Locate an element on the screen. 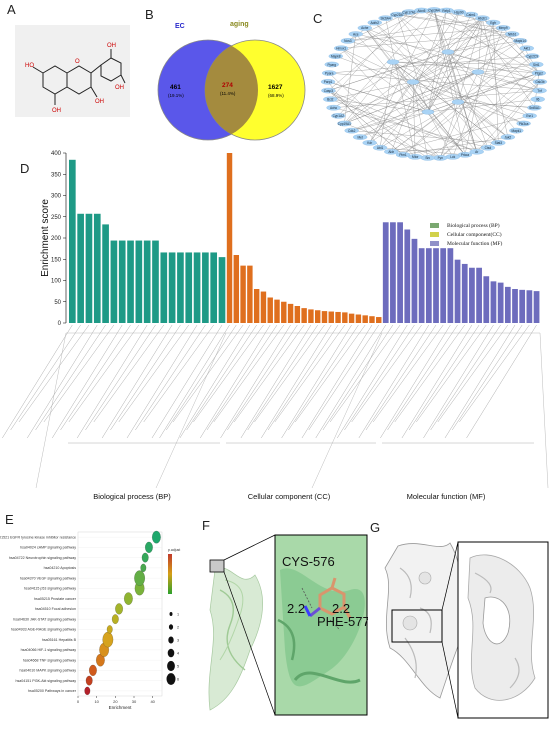  group-label: Cellular component (CC) is located at coordinates (289, 496).